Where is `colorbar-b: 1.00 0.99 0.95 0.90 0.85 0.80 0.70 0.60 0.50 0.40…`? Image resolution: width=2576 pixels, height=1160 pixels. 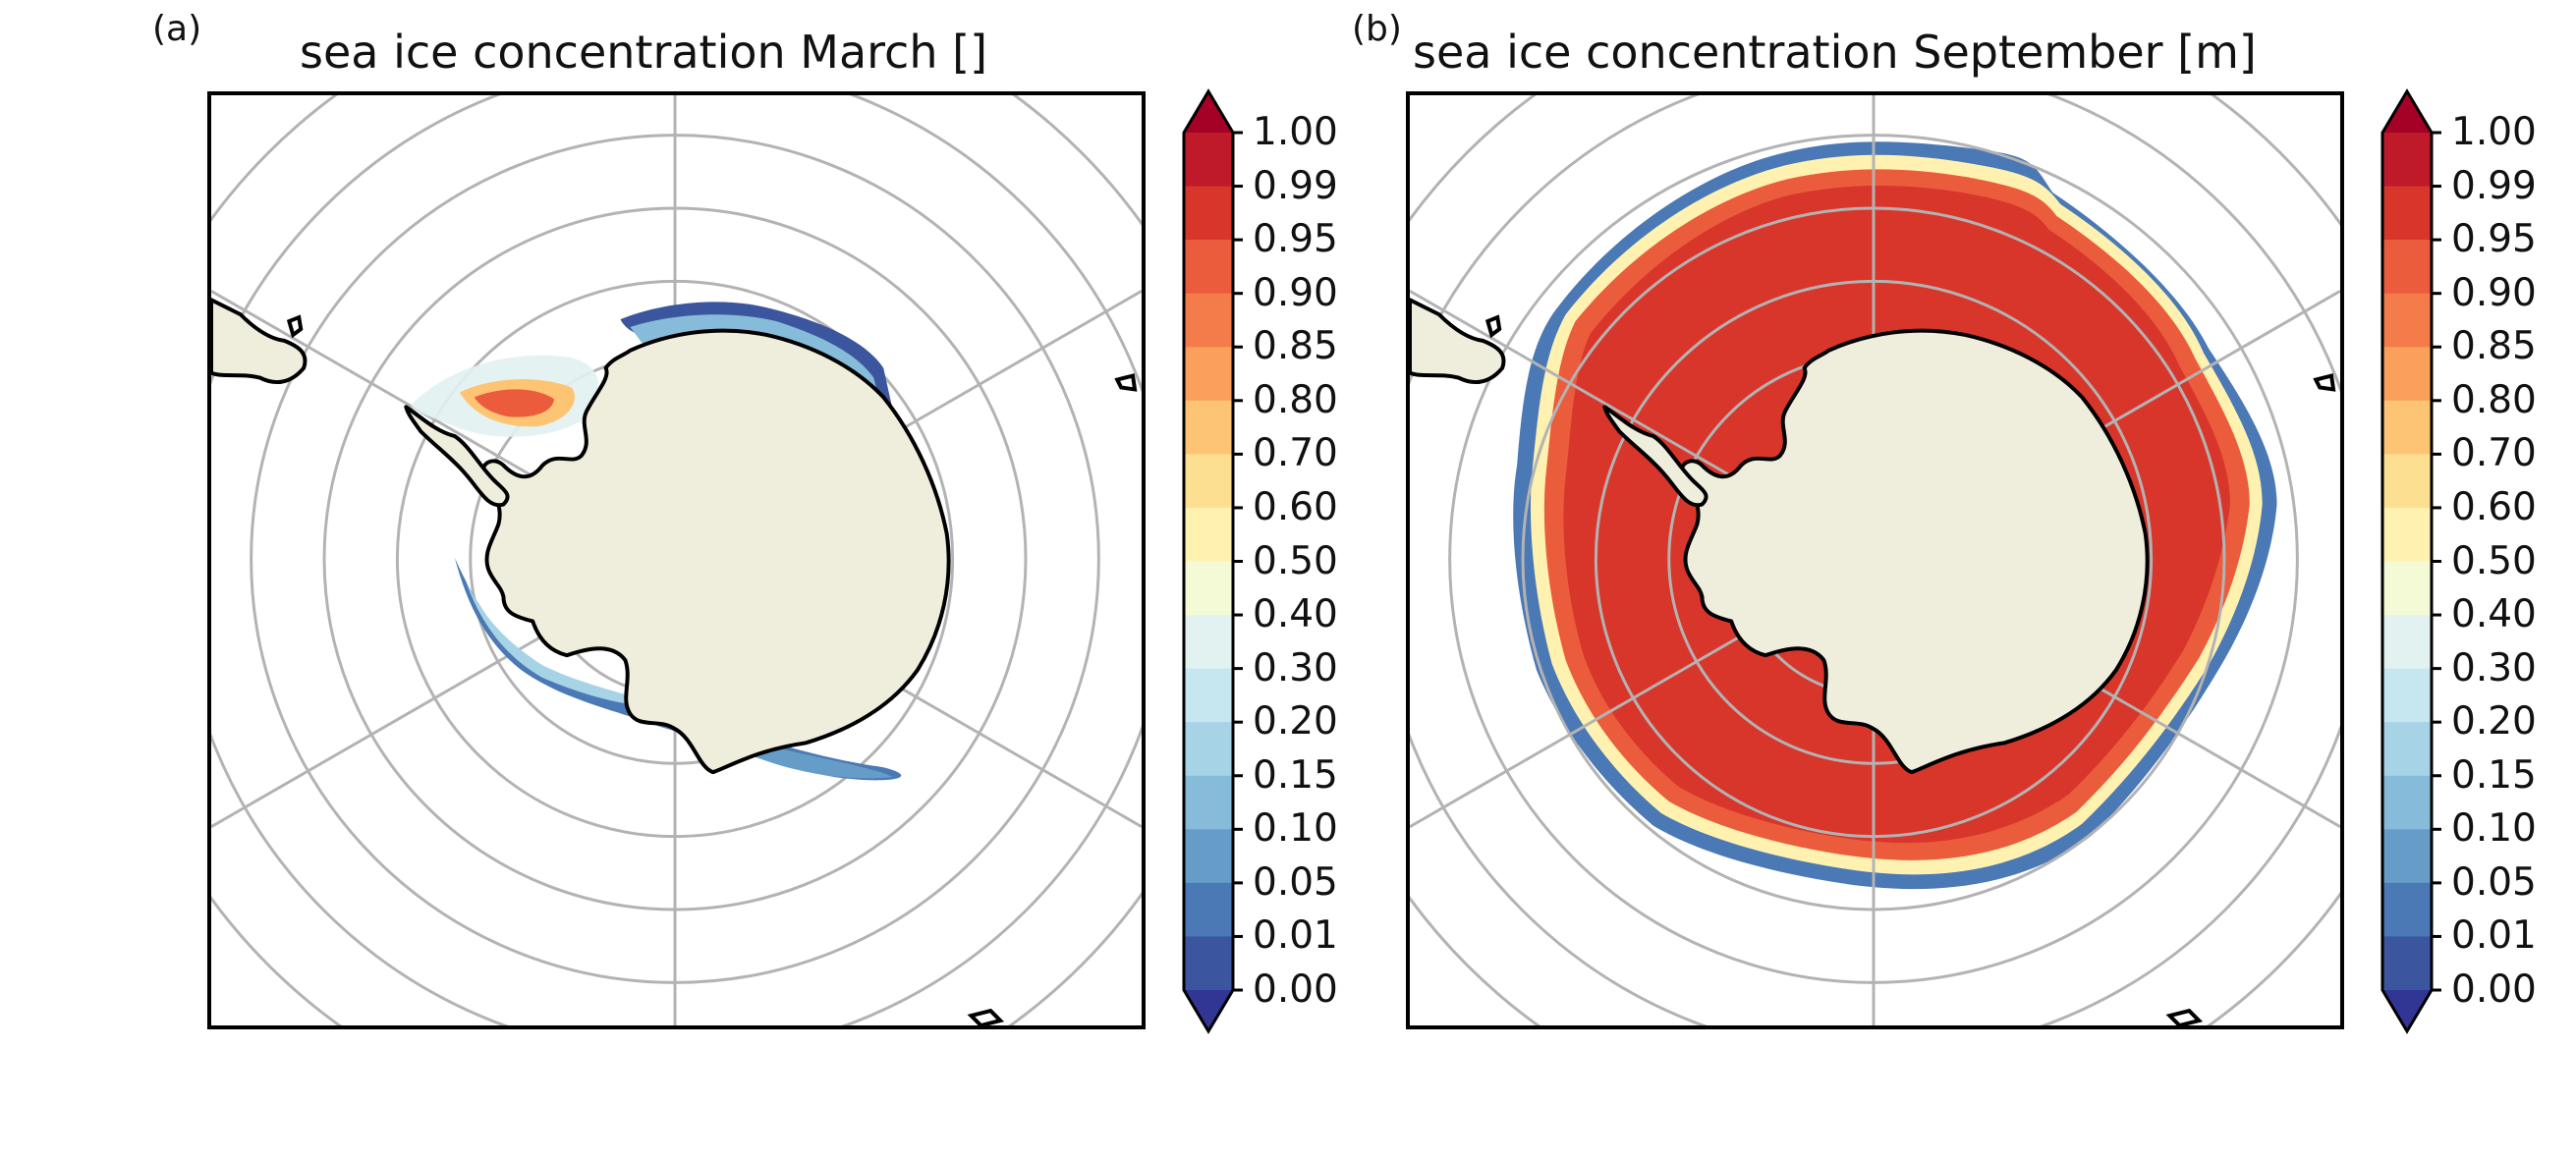
colorbar-b: 1.00 0.99 0.95 0.90 0.85 0.80 0.70 0.60 0.50 0.40… is located at coordinates (2478, 561).